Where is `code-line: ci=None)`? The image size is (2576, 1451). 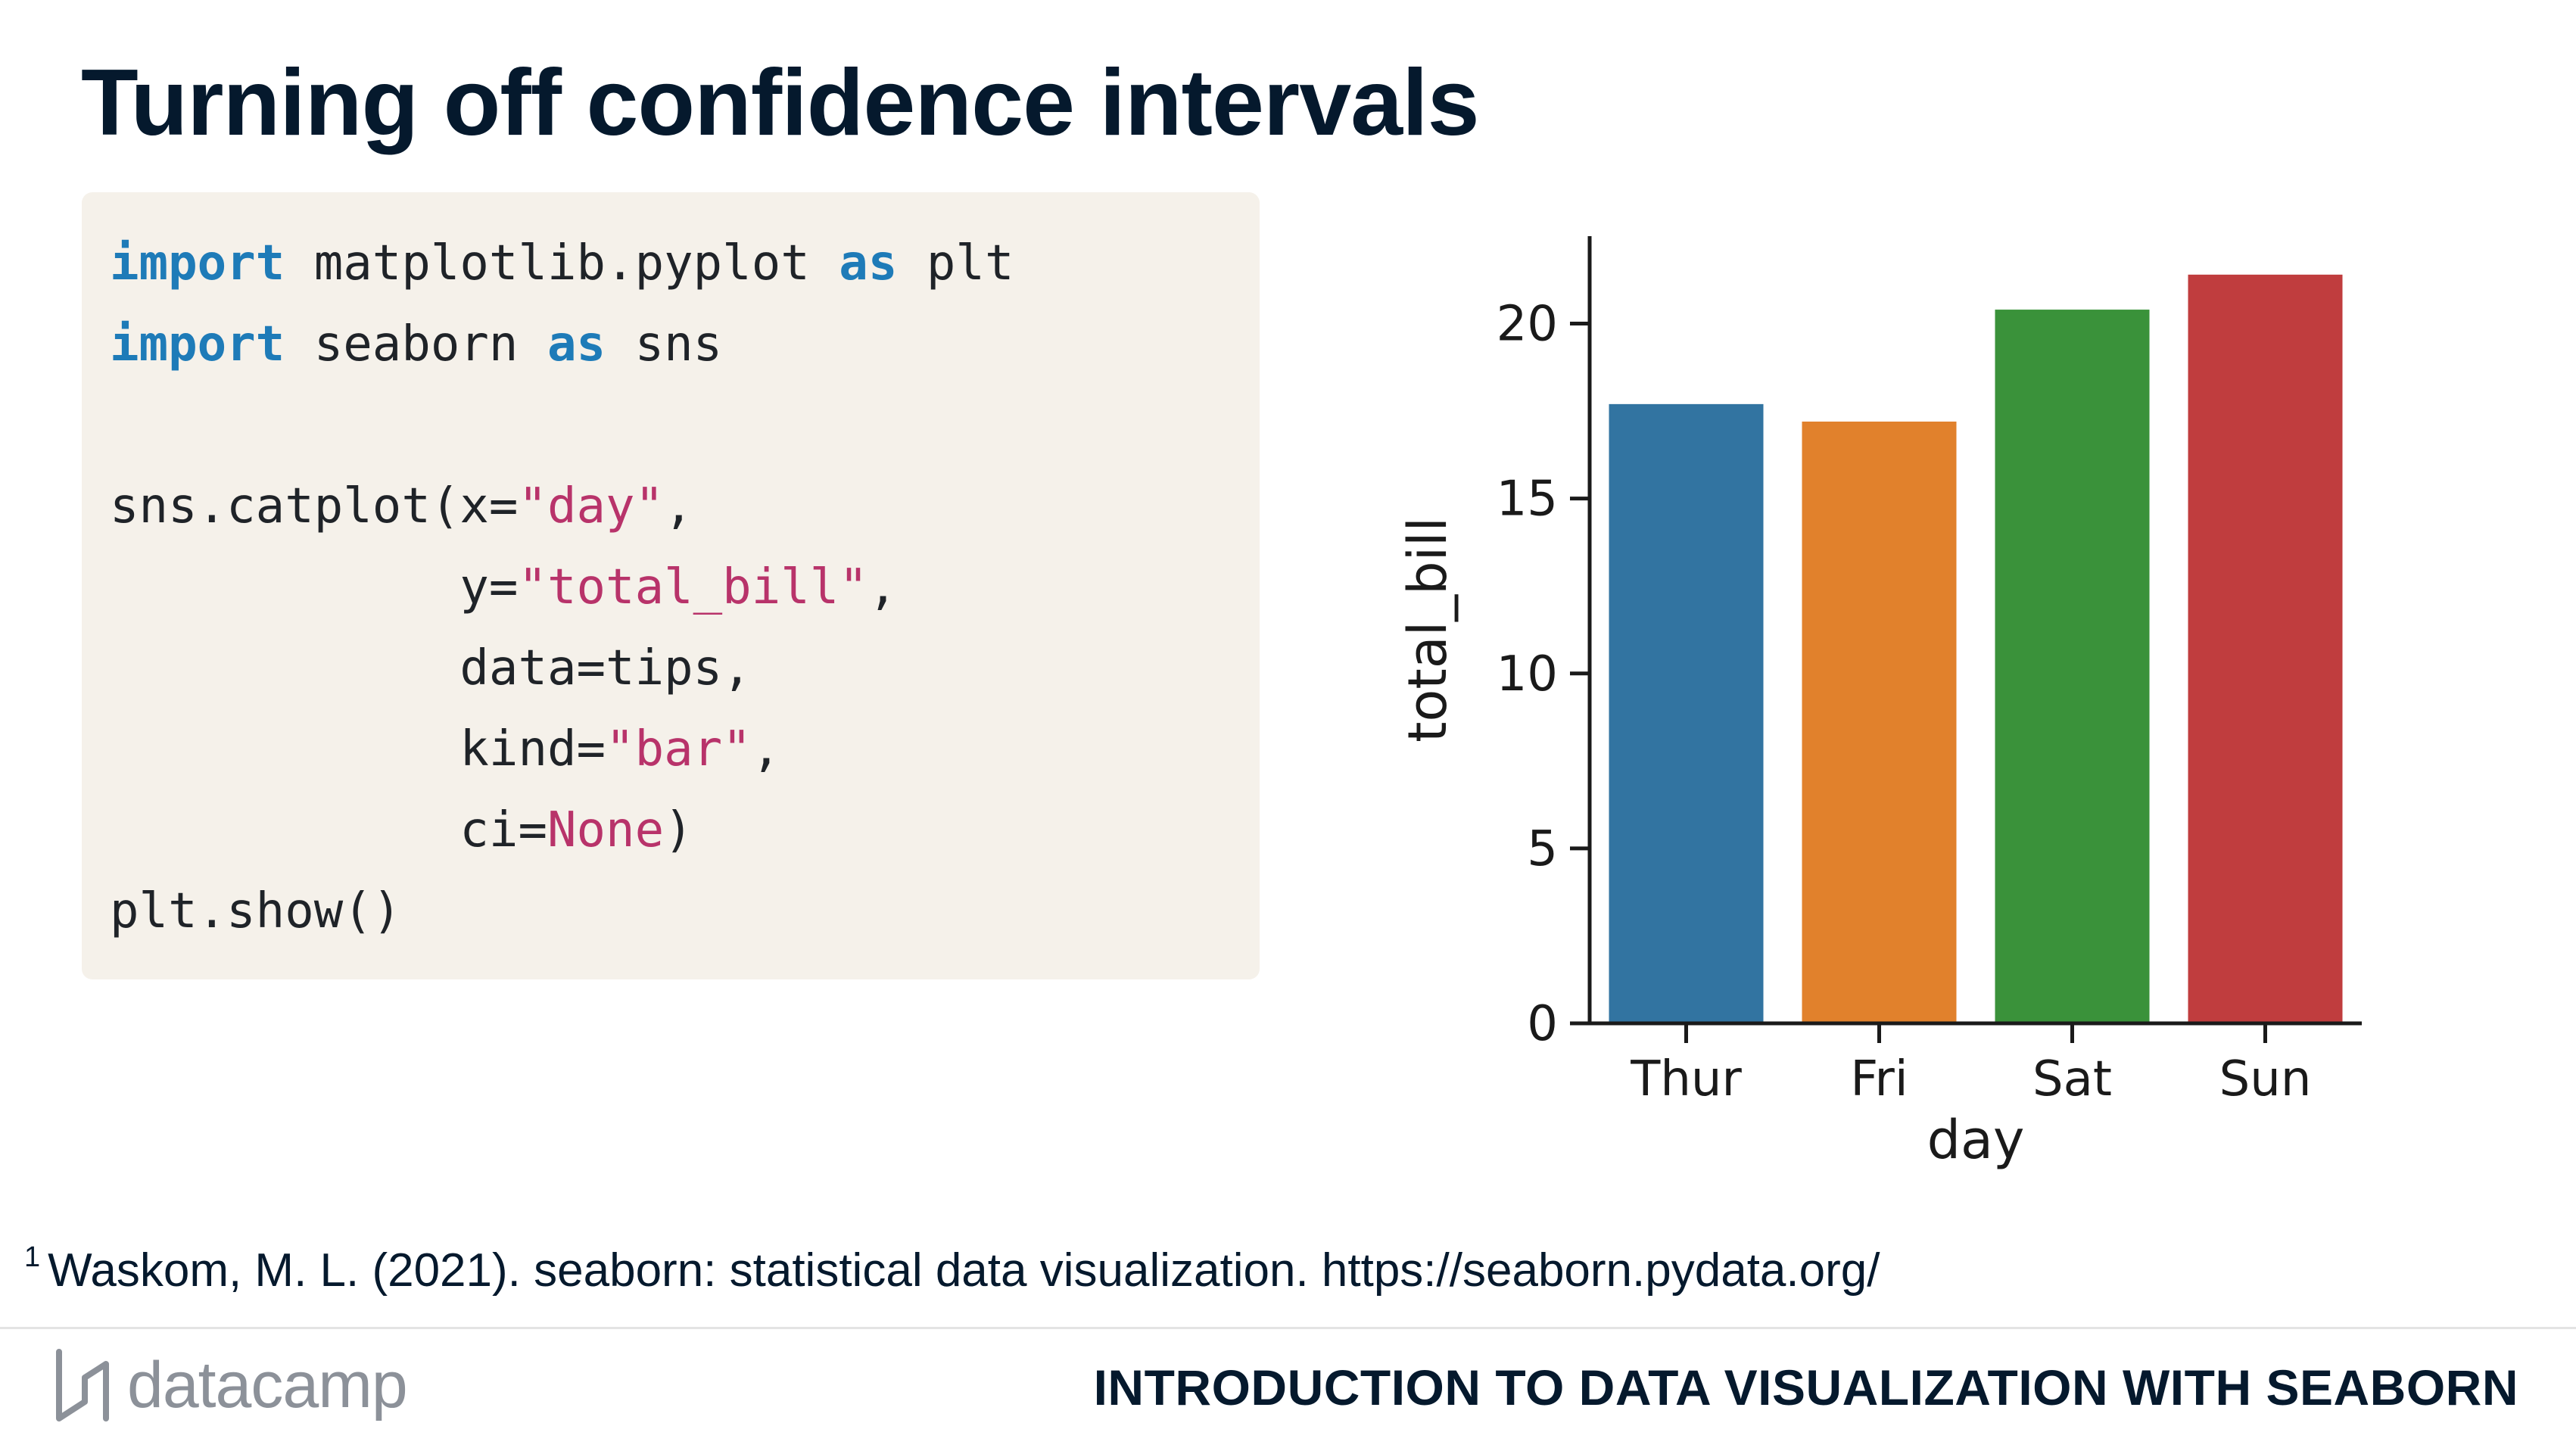 code-line: ci=None) is located at coordinates (402, 831).